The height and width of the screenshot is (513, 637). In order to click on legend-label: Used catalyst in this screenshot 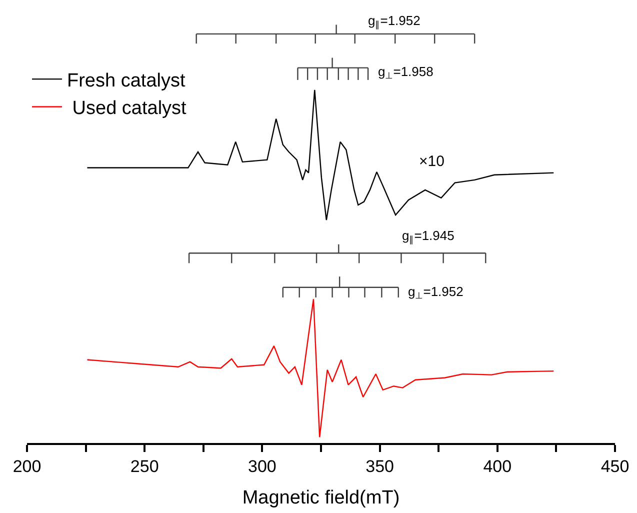, I will do `click(127, 109)`.